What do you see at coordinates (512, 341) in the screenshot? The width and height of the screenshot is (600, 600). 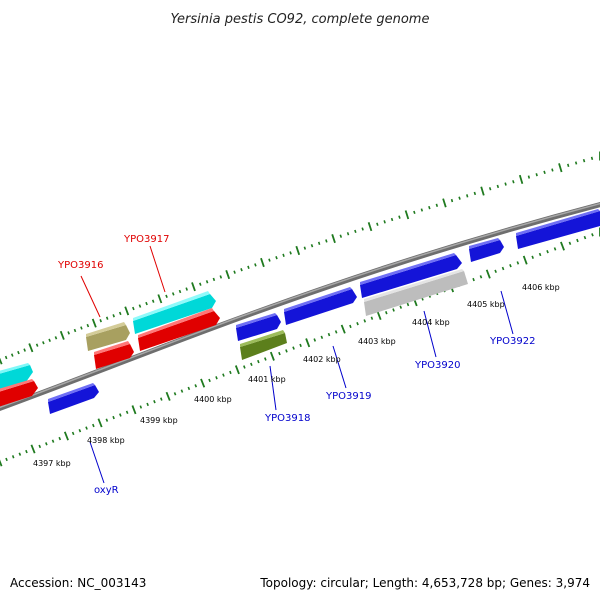 I see `gene-label-ypo3922: YPO3922` at bounding box center [512, 341].